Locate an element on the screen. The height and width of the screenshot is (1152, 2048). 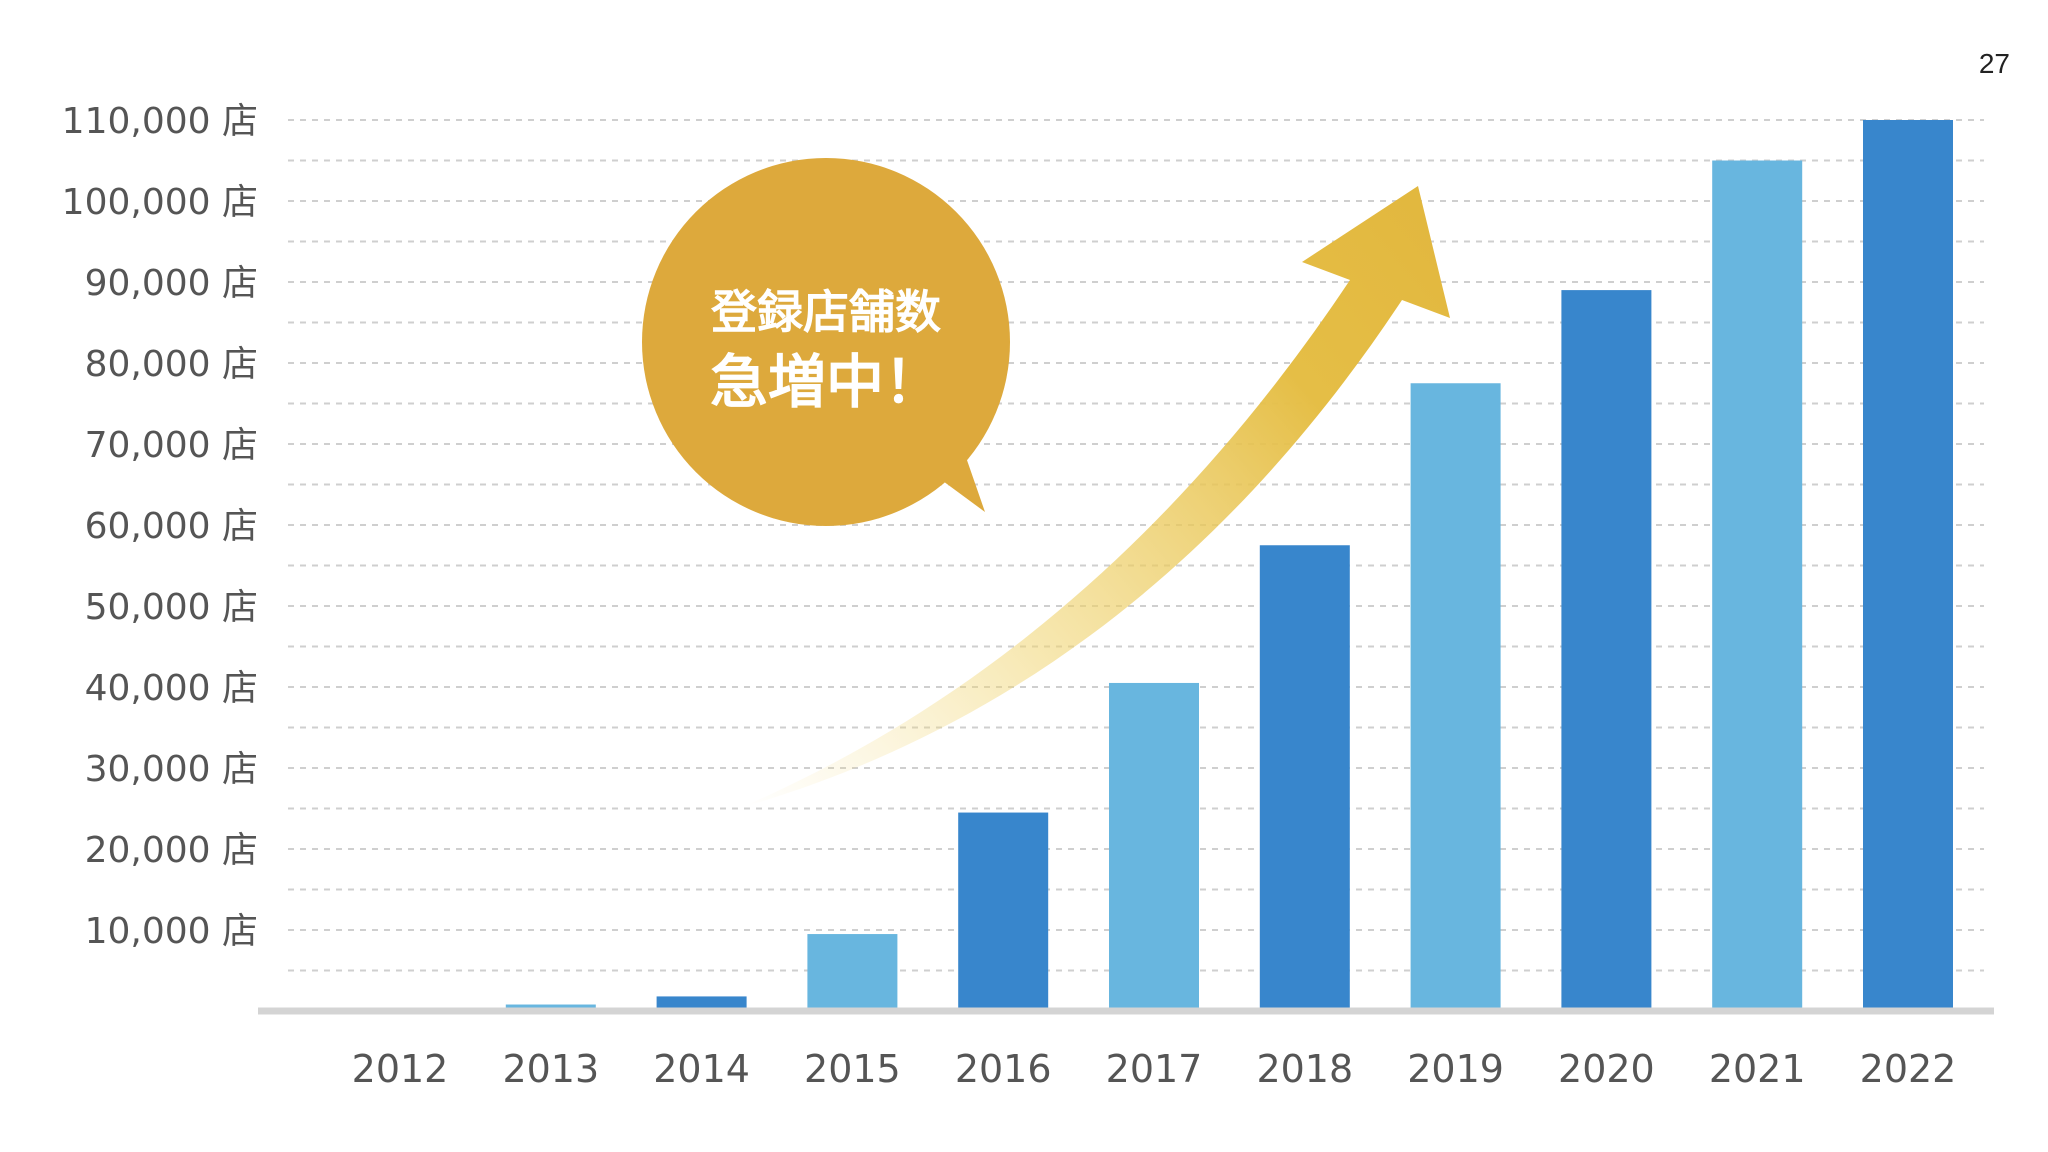
y-tick-label: 80,000 店 is located at coordinates (171, 364).